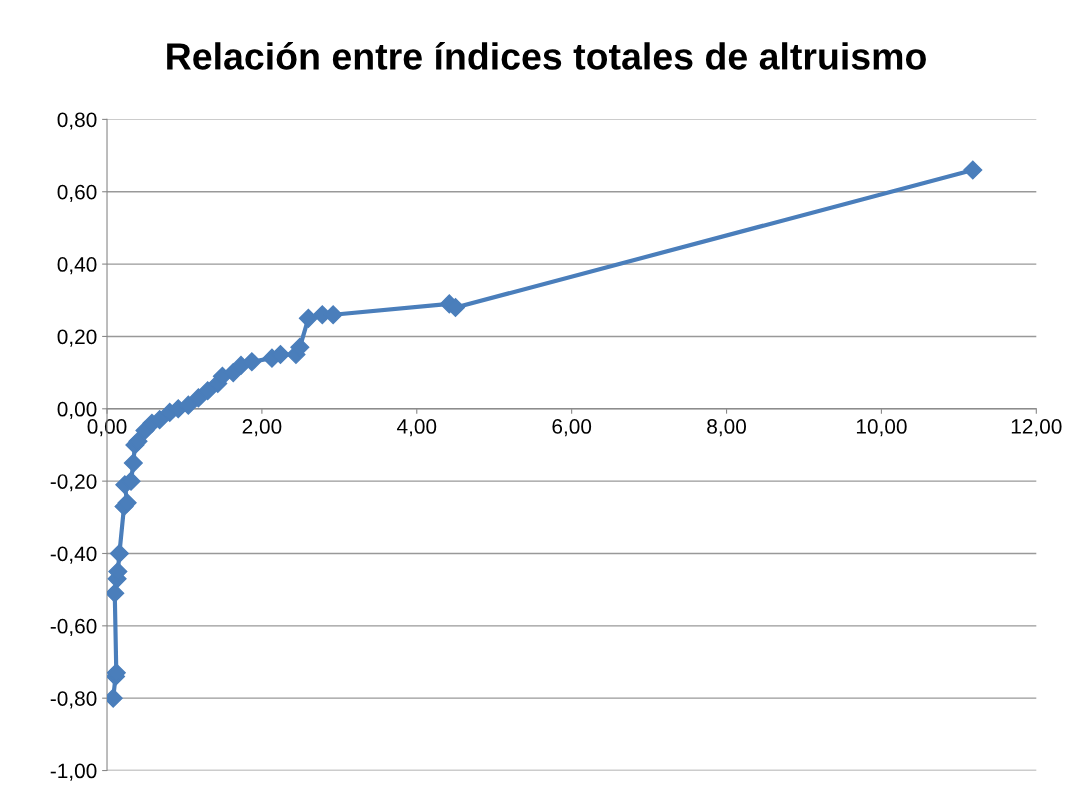  What do you see at coordinates (546, 55) in the screenshot?
I see `chart-title: Relación entre índices totales de altruismo` at bounding box center [546, 55].